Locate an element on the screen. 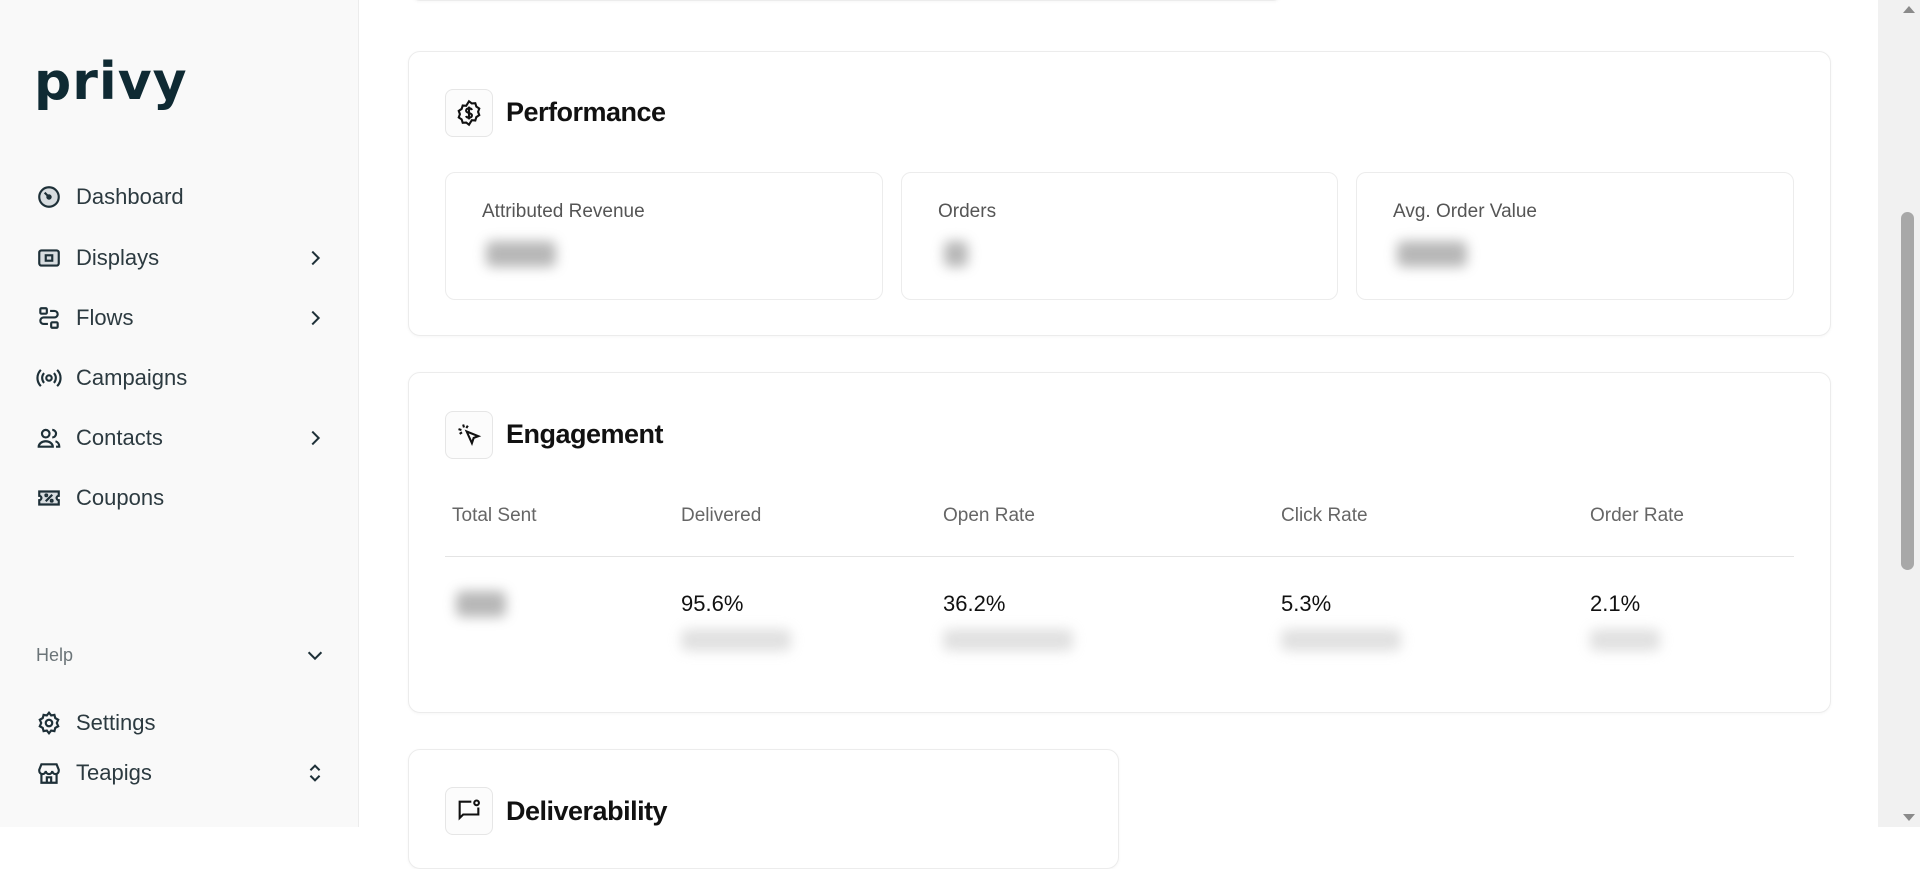  delivered-count-redacted is located at coordinates (736, 640).